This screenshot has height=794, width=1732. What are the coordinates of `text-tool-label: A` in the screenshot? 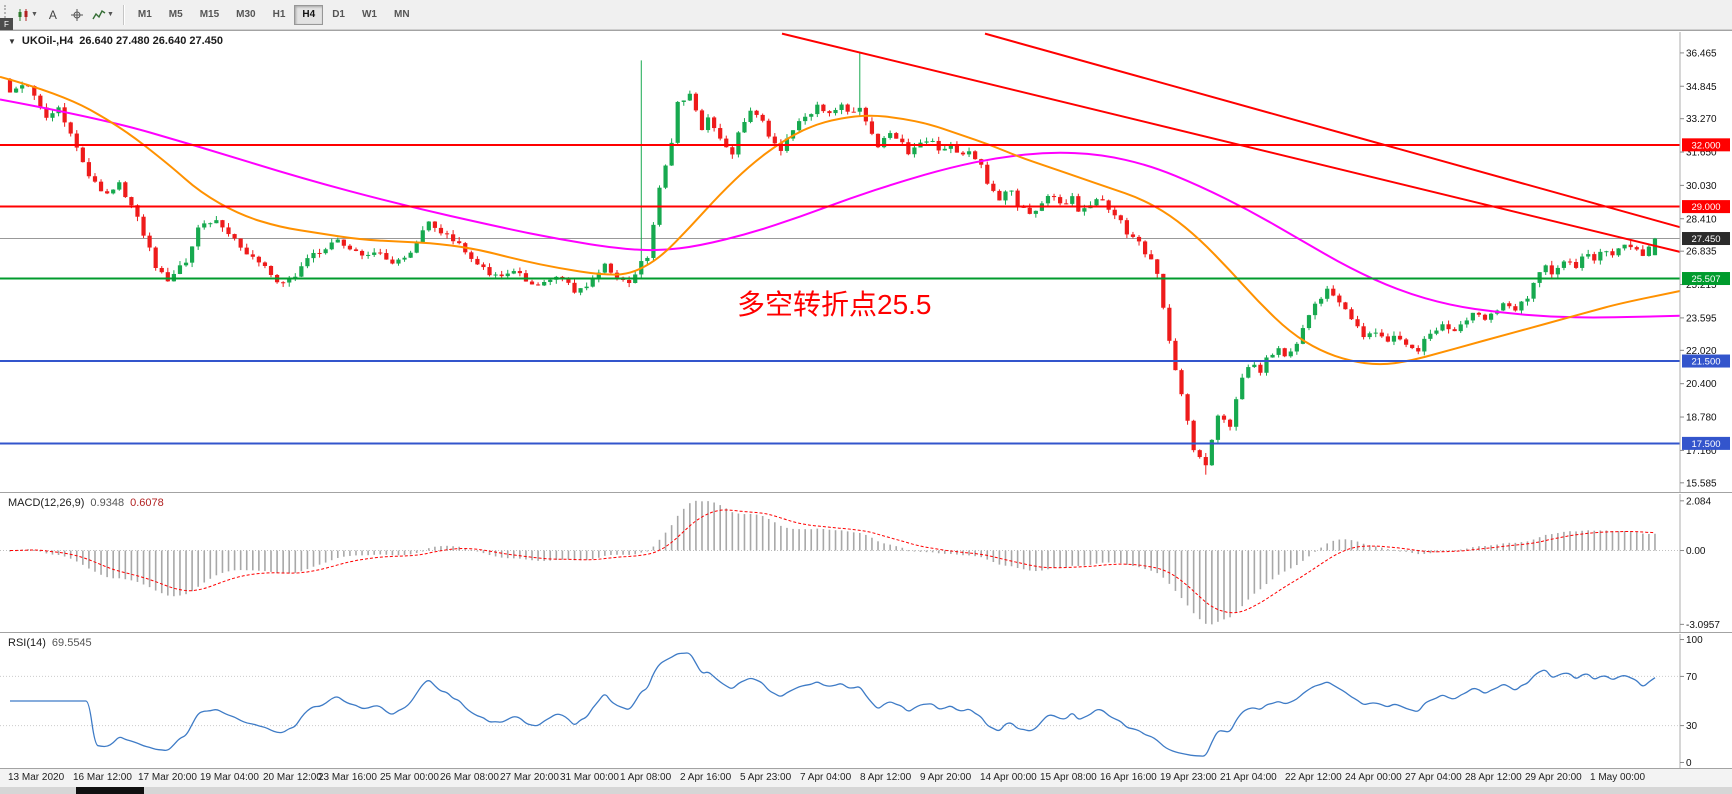 It's located at (52, 14).